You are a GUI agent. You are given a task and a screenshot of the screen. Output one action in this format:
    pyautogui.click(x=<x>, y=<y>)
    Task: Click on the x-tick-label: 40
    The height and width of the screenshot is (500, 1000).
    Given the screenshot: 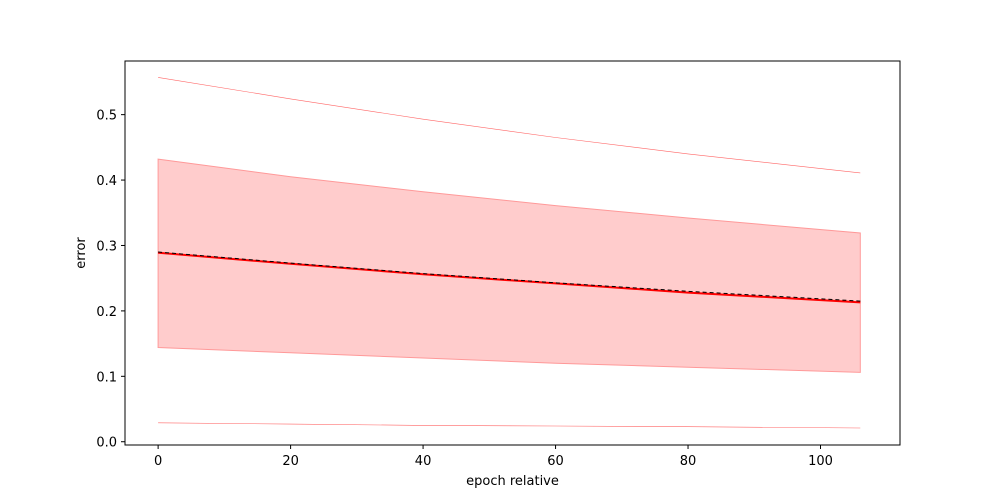 What is the action you would take?
    pyautogui.click(x=423, y=461)
    